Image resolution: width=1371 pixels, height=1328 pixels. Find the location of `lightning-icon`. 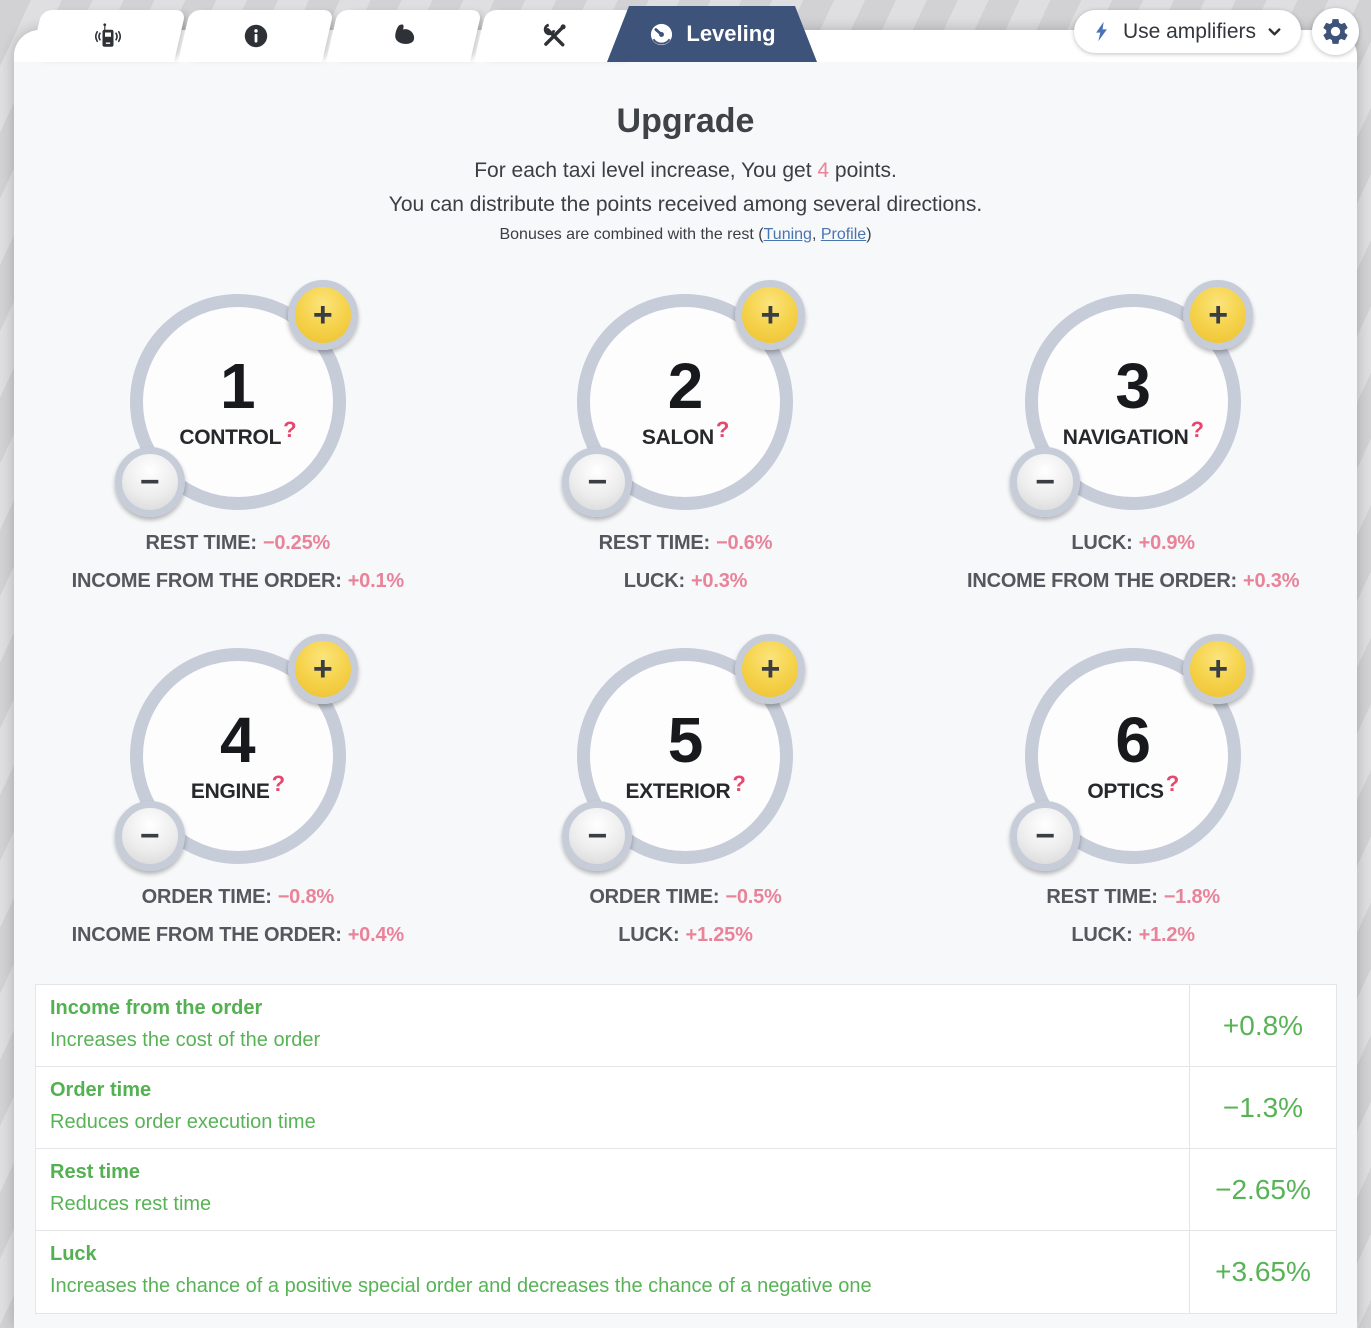

lightning-icon is located at coordinates (1102, 31).